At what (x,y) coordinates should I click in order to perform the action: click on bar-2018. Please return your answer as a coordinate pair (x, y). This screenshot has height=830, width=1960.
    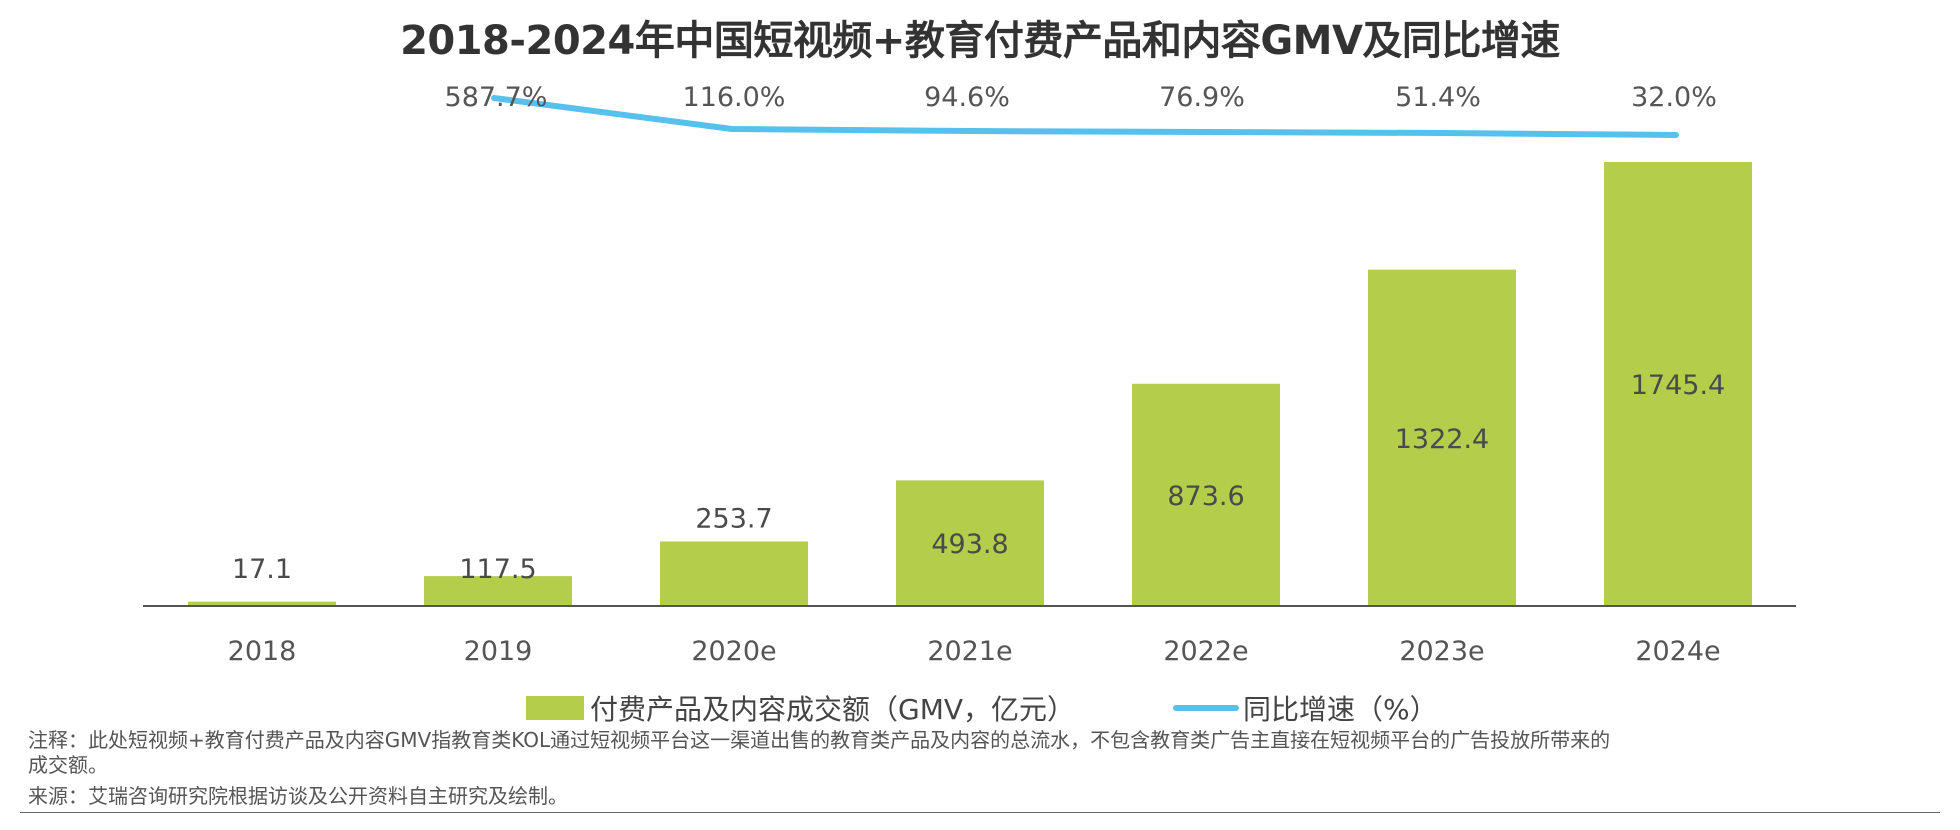
    Looking at the image, I should click on (262, 603).